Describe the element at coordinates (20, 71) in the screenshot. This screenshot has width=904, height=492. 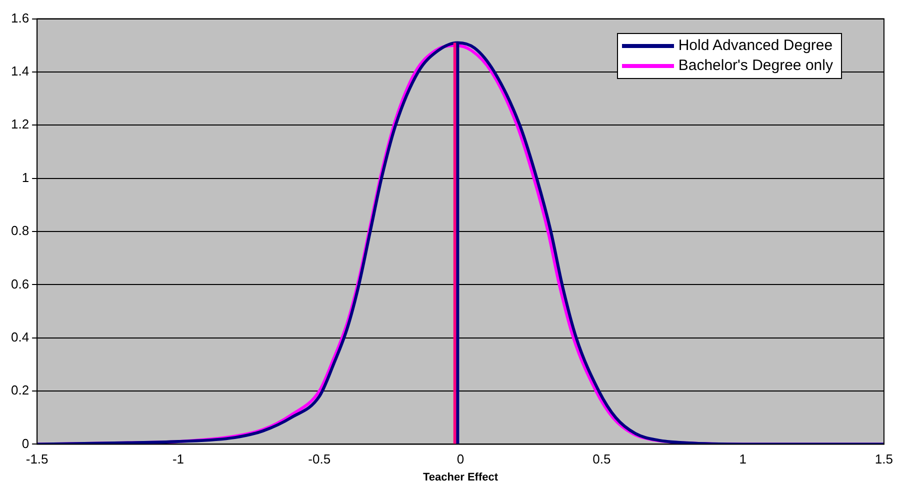
I see `y-tick-label: 1.4` at that location.